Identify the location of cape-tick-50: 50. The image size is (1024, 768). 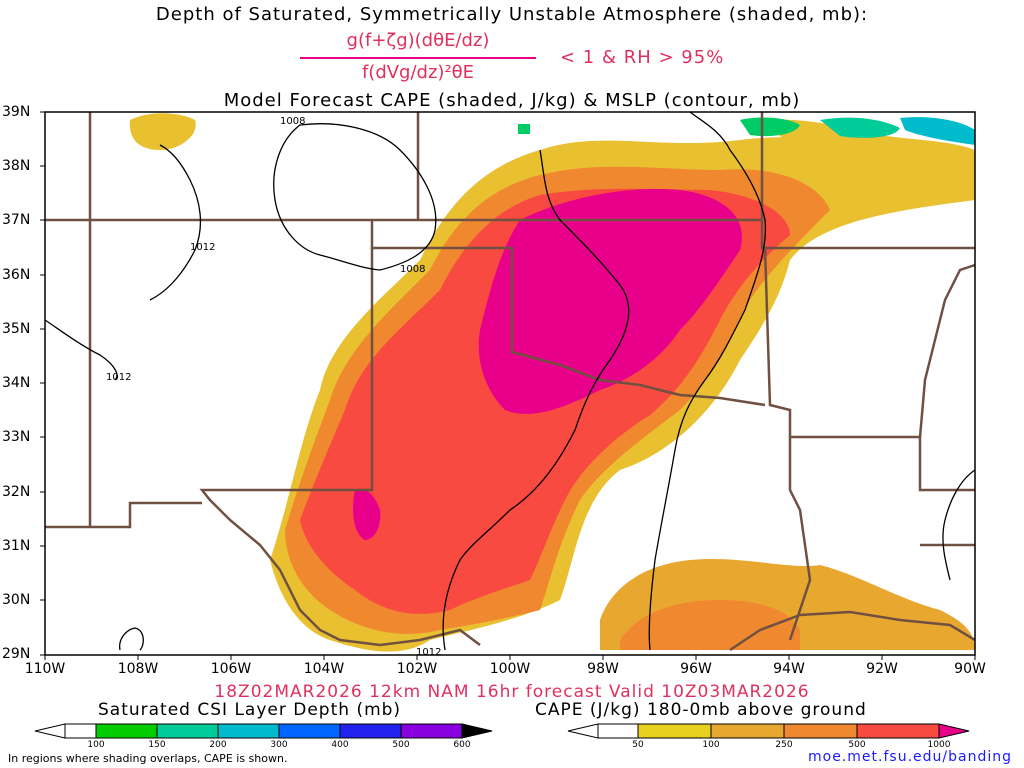
(638, 745).